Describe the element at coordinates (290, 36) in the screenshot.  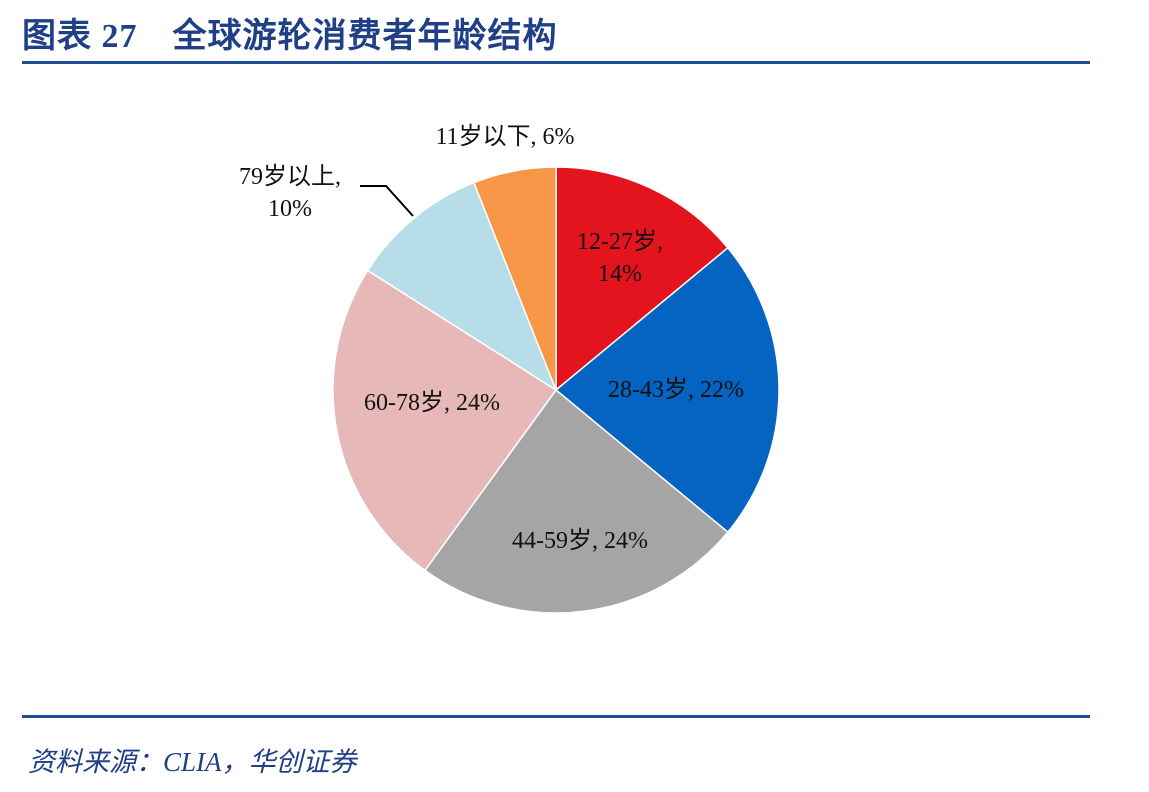
I see `chart-title: 图表 27 全球游轮消费者年龄结构` at that location.